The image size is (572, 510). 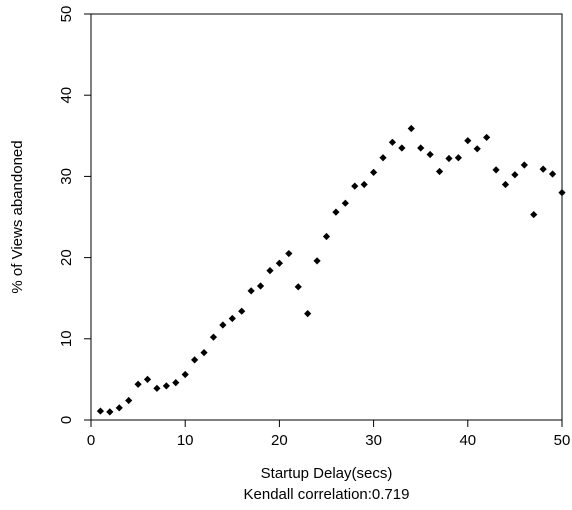 I want to click on x-tick-label: 50, so click(x=562, y=440).